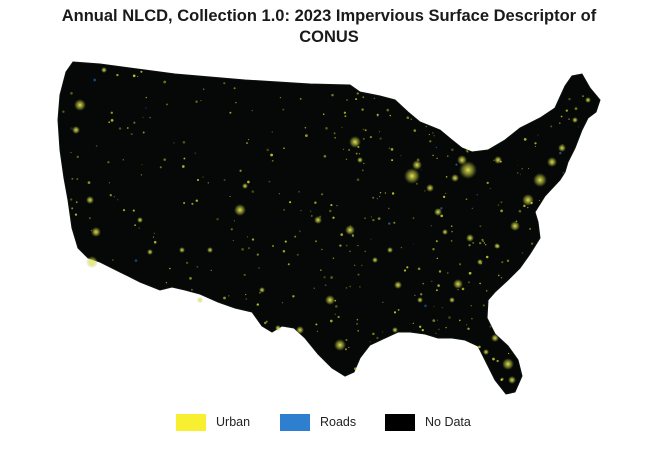  I want to click on legend-label-urban: Urban, so click(233, 422).